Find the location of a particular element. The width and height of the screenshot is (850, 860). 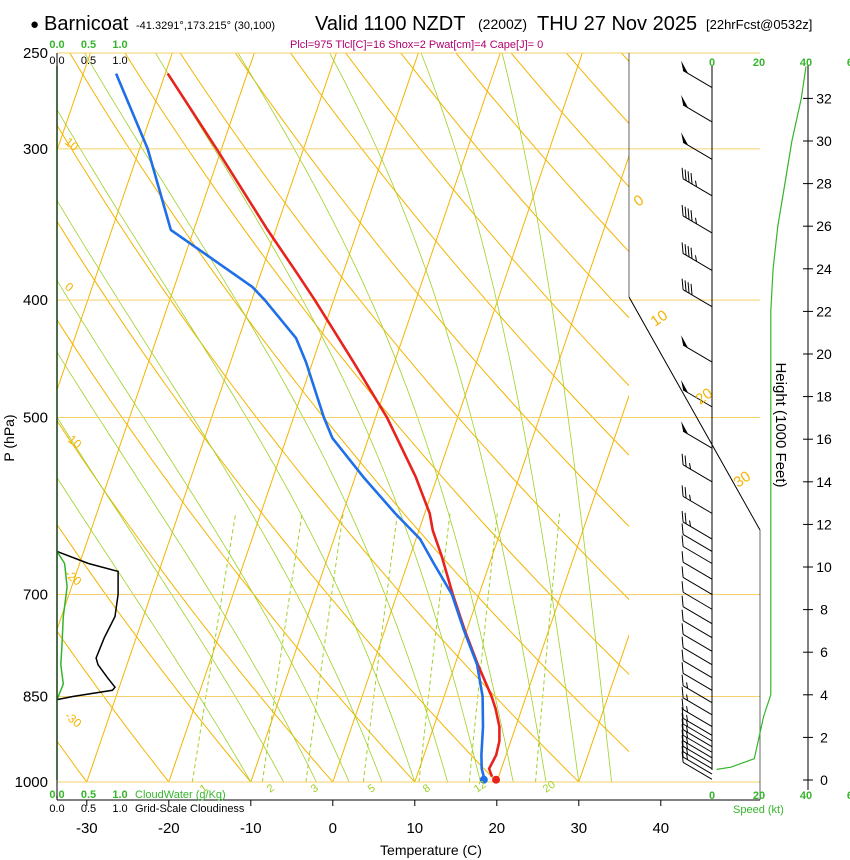

height-tick-label: 26 is located at coordinates (824, 226).